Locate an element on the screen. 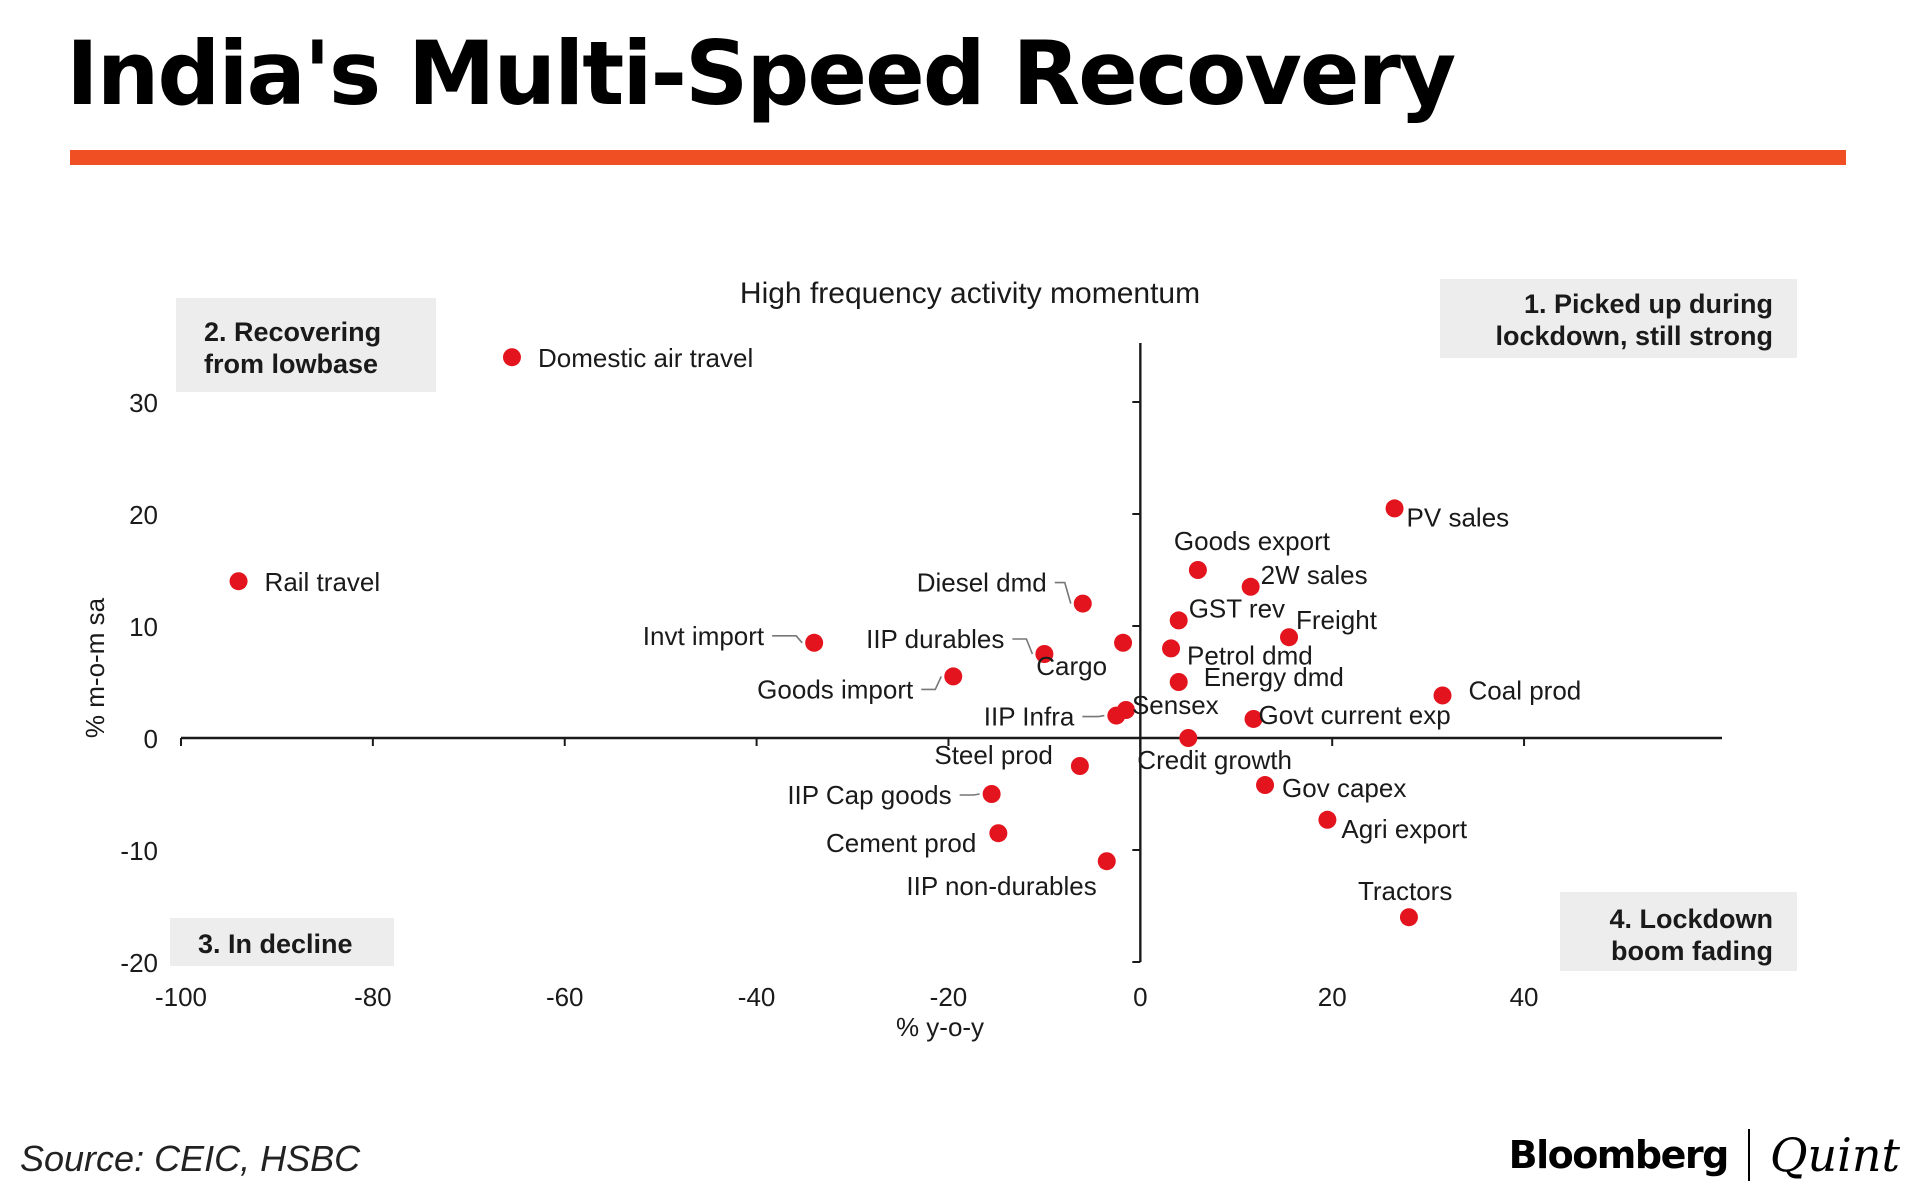 Image resolution: width=1920 pixels, height=1197 pixels. point-label-agri-export: Agri export is located at coordinates (1404, 829).